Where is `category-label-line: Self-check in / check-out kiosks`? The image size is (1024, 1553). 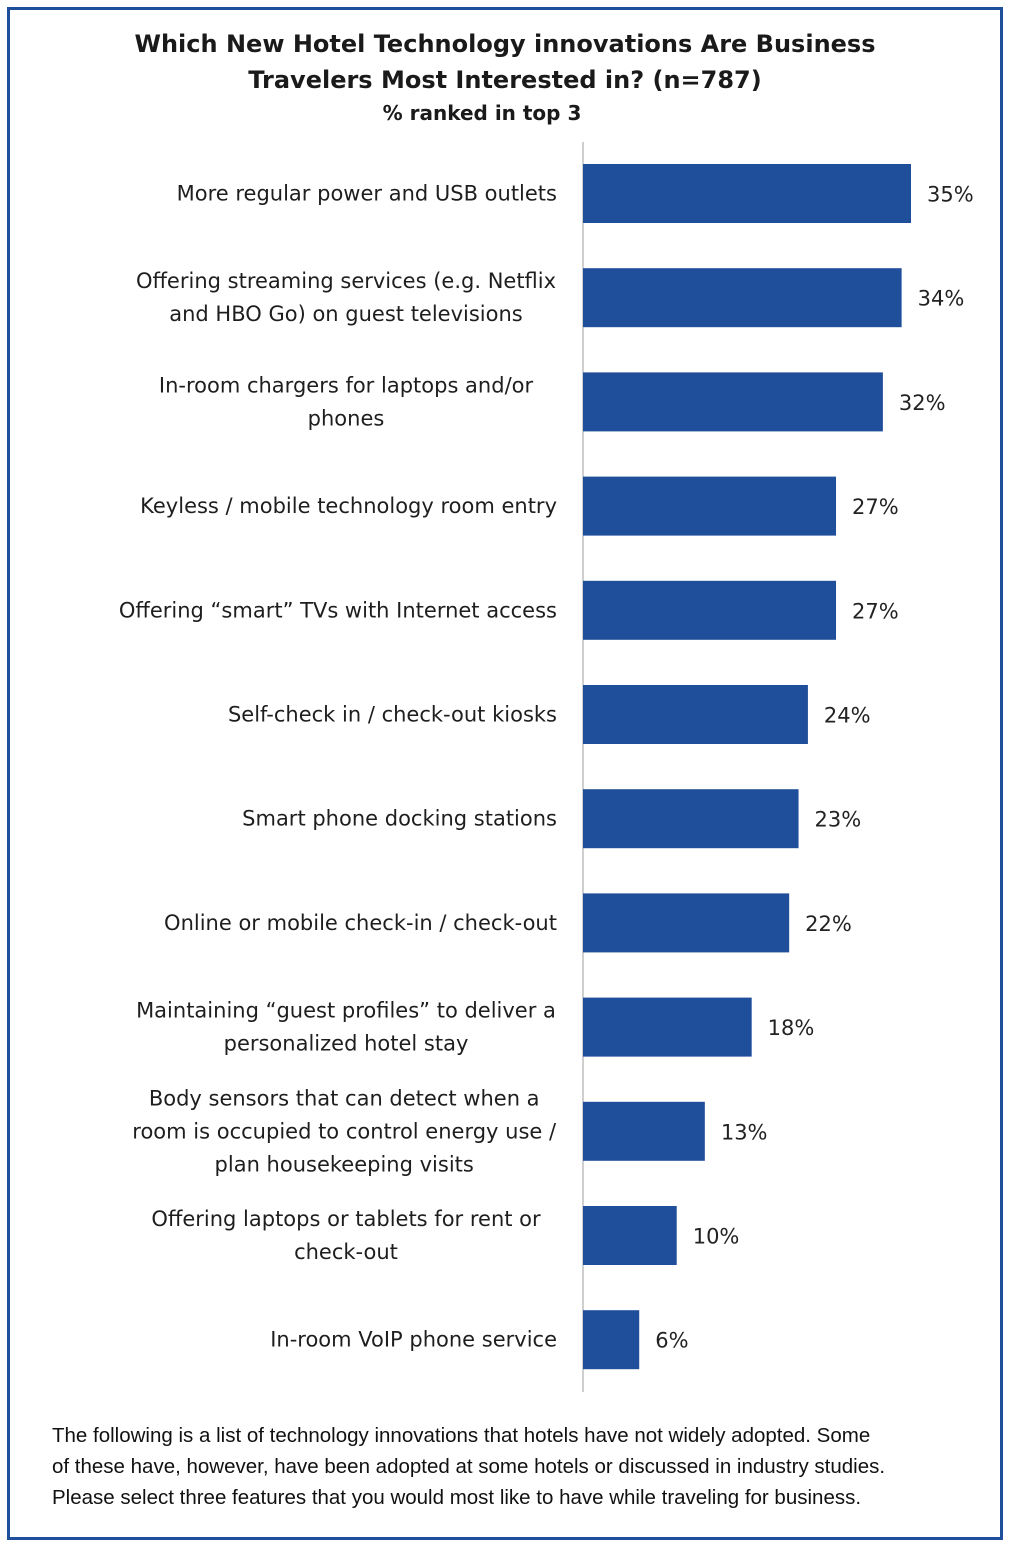 category-label-line: Self-check in / check-out kiosks is located at coordinates (392, 715).